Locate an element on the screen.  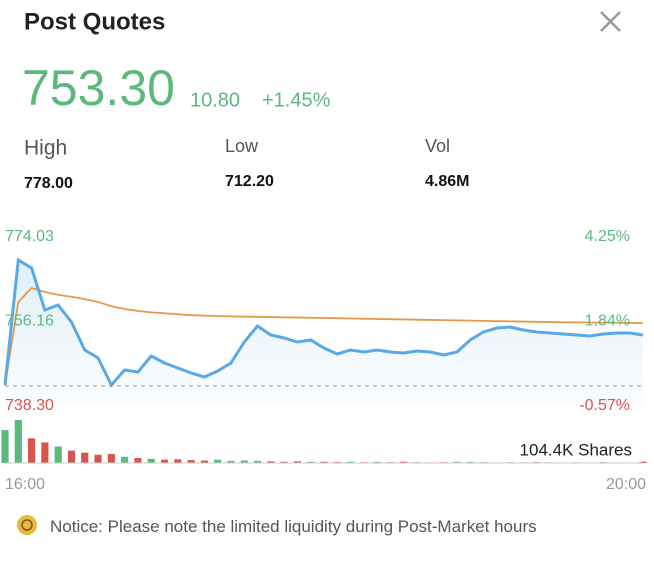
stat-value: 4.86M is located at coordinates (447, 181).